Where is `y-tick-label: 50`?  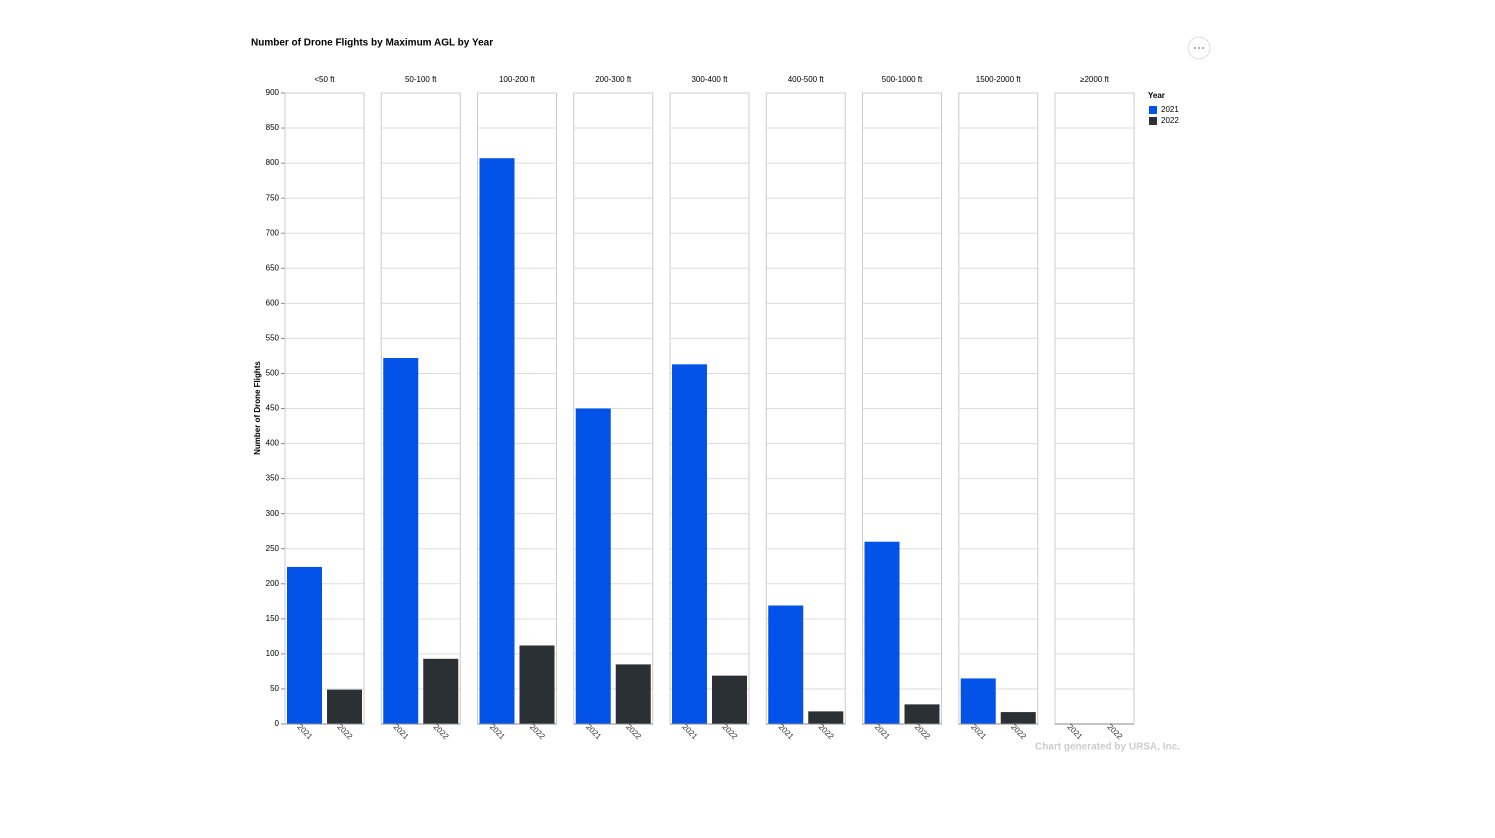 y-tick-label: 50 is located at coordinates (274, 688).